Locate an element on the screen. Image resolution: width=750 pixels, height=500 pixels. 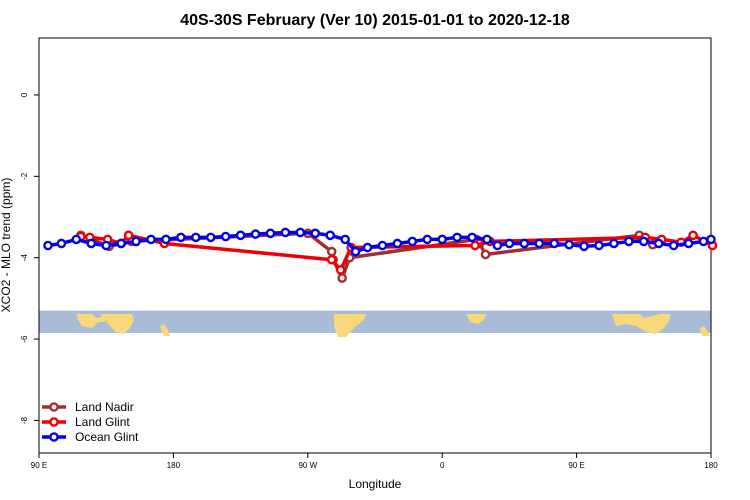
ocean-band is located at coordinates (375, 321).